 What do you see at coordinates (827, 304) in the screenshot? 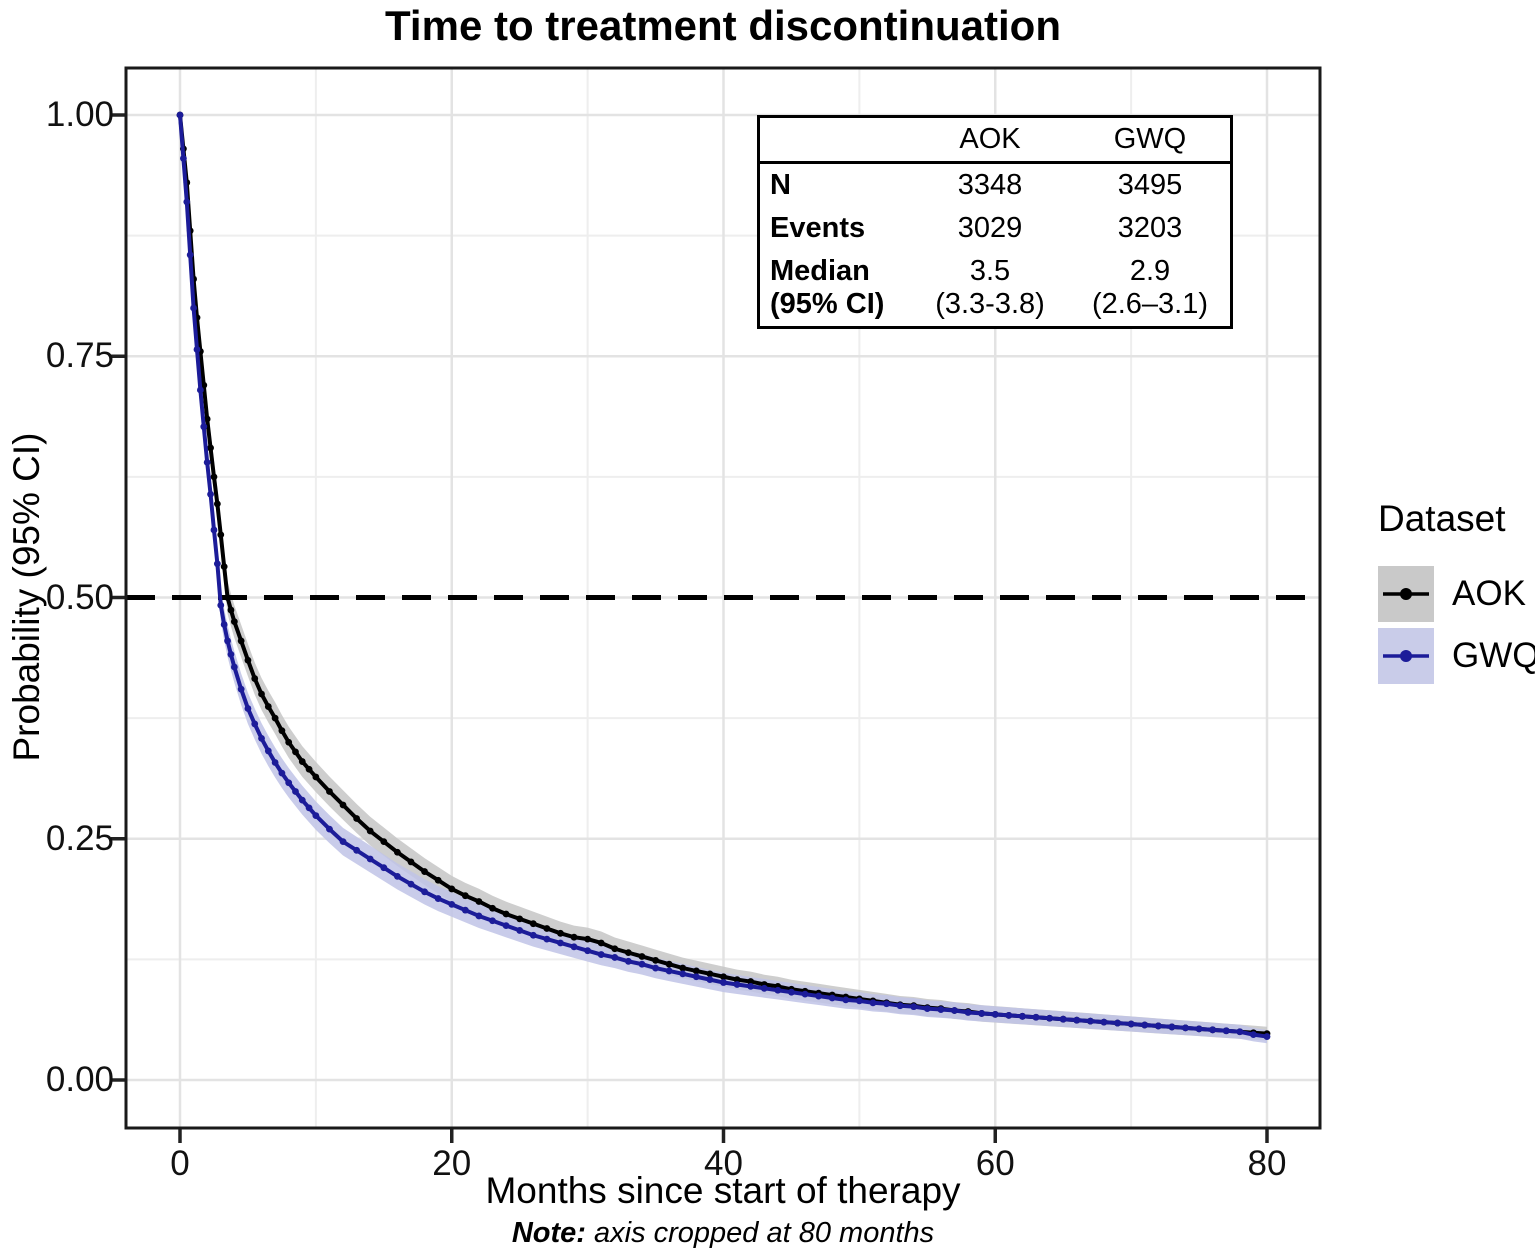
I see `stats-label-median-line2: (95% CI)` at bounding box center [827, 304].